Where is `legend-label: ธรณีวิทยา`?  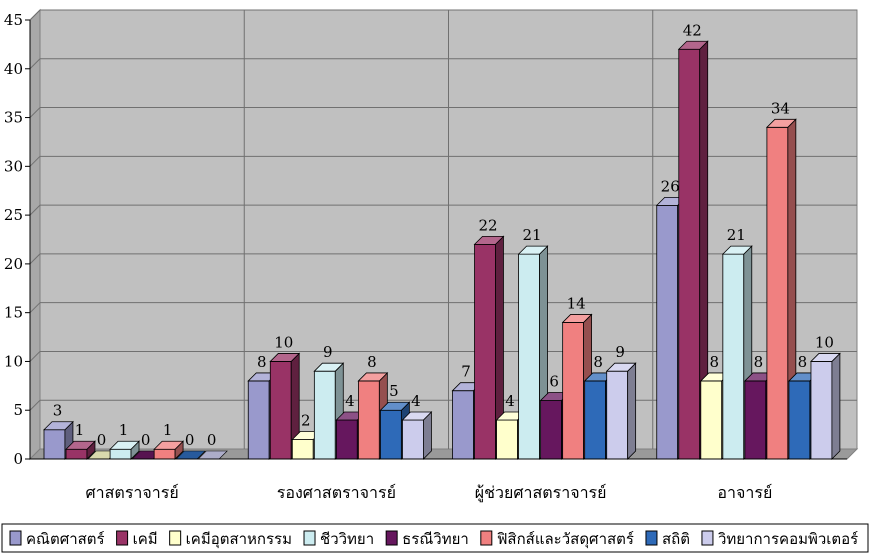 legend-label: ธรณีวิทยา is located at coordinates (435, 539).